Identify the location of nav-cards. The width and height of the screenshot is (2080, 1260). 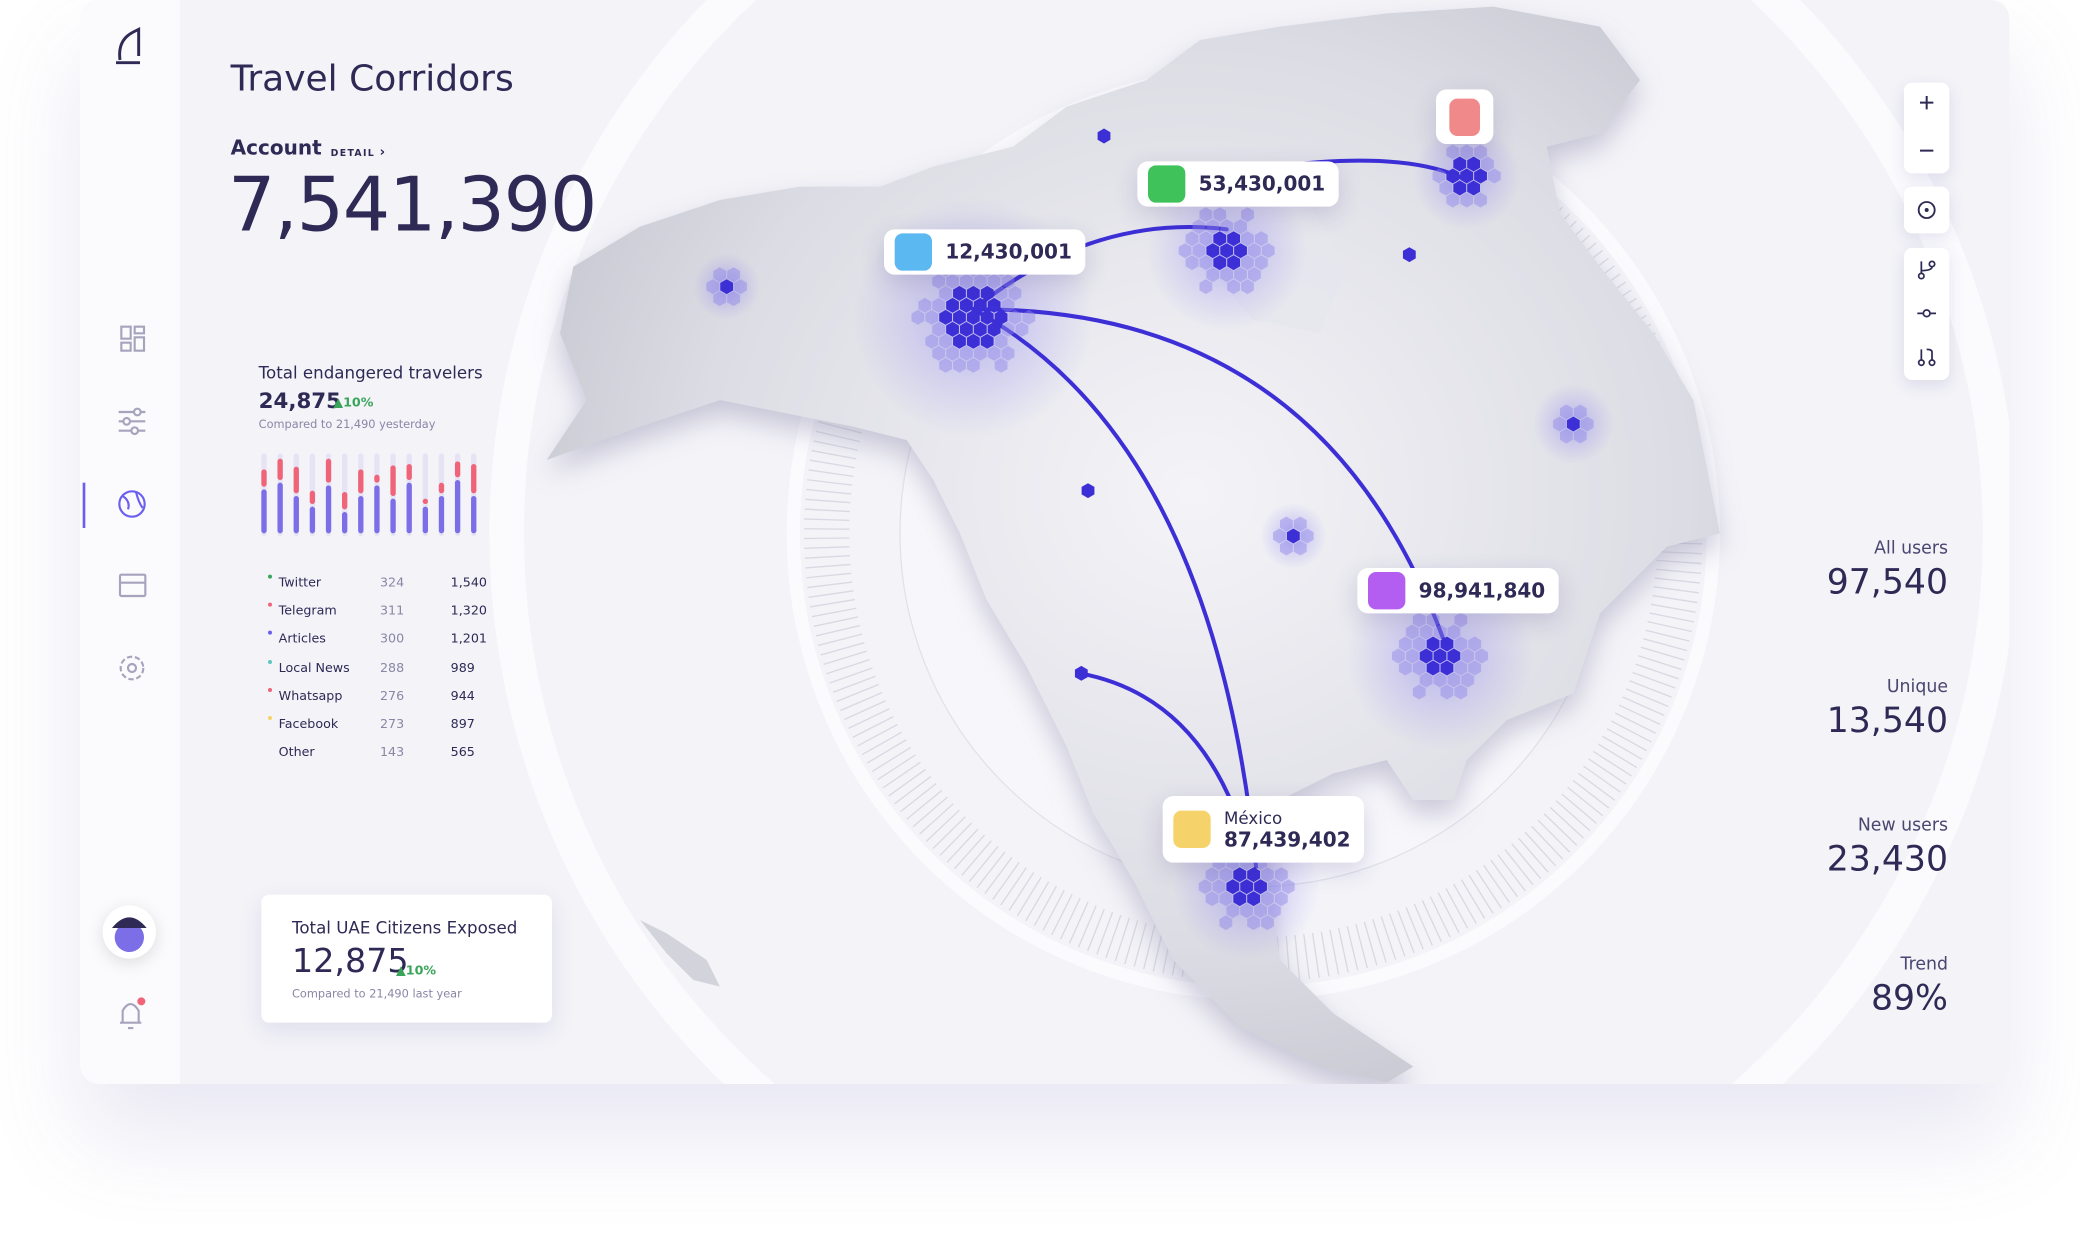
(132, 585).